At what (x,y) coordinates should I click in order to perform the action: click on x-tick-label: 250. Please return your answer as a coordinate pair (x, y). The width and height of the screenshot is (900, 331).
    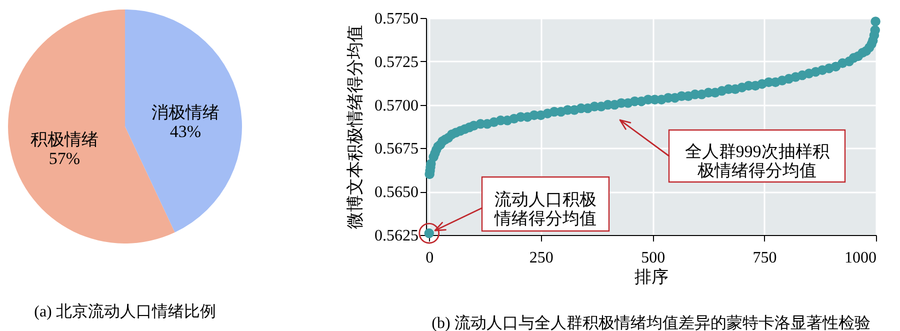
    Looking at the image, I should click on (541, 258).